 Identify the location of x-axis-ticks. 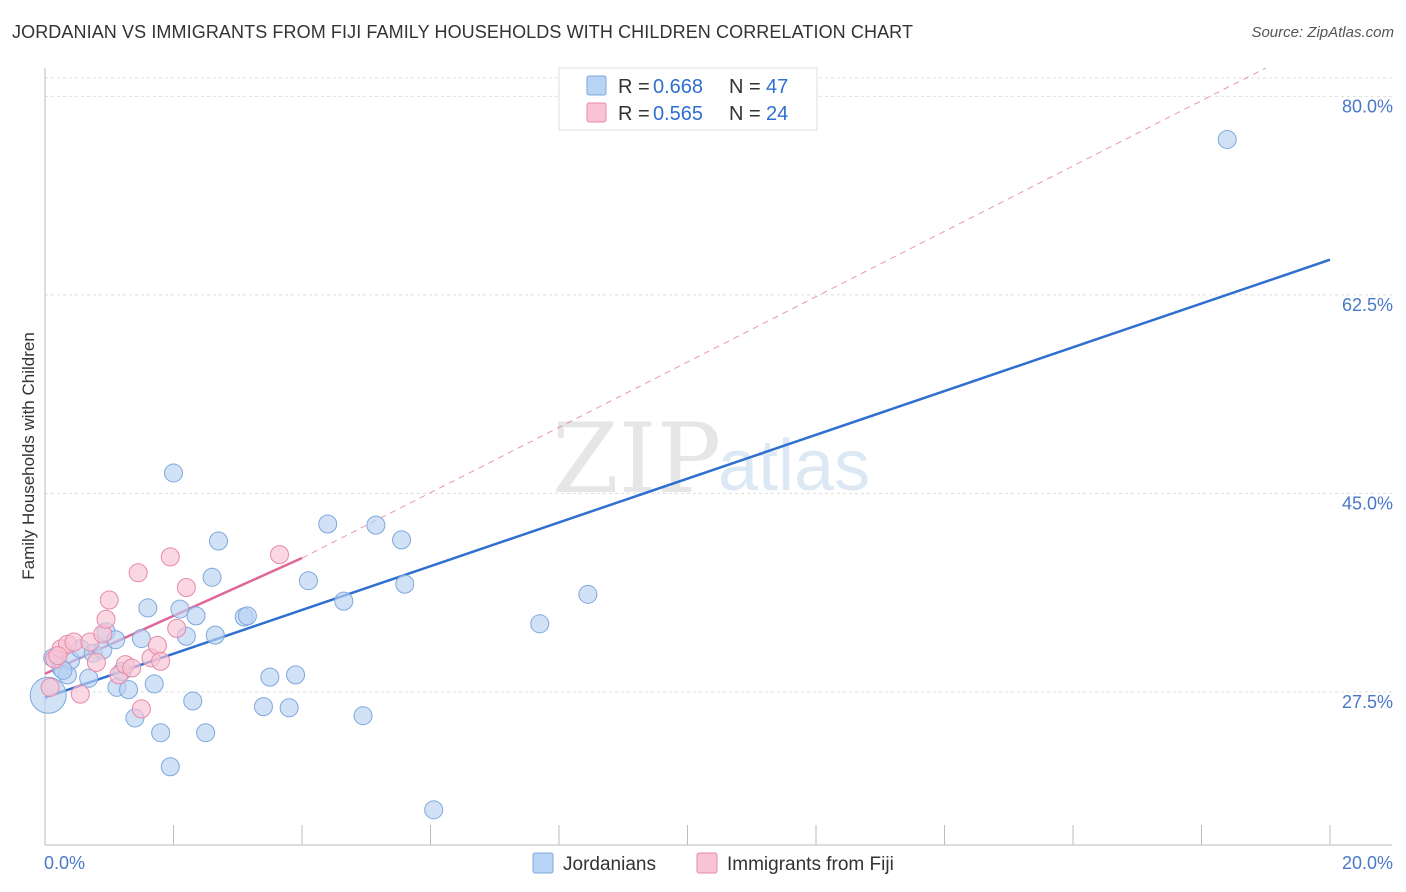
(752, 835).